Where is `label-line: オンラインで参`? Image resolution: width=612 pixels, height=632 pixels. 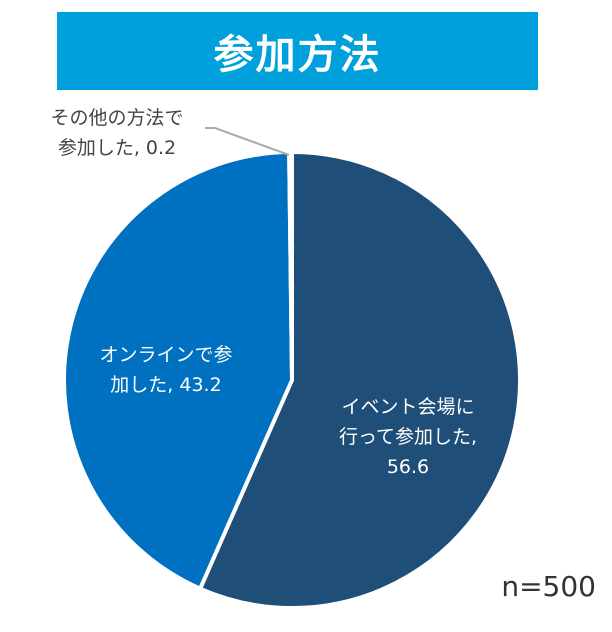 label-line: オンラインで参 is located at coordinates (166, 355).